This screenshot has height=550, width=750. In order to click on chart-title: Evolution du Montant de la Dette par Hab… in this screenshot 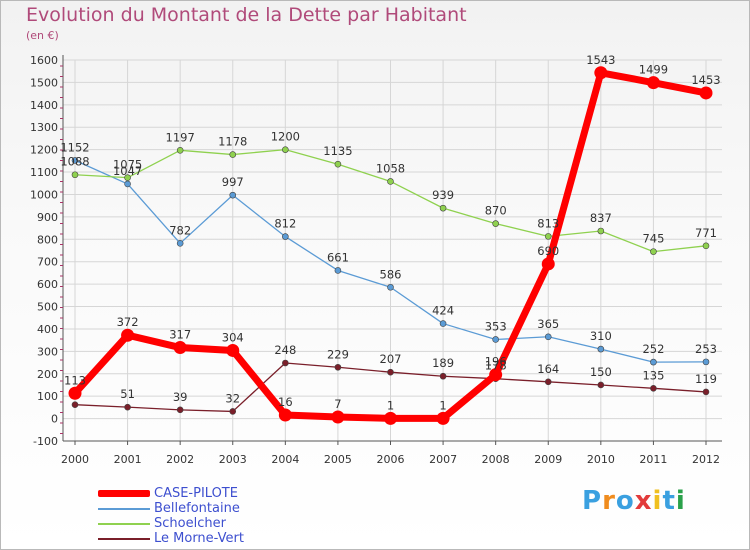, I will do `click(246, 15)`.